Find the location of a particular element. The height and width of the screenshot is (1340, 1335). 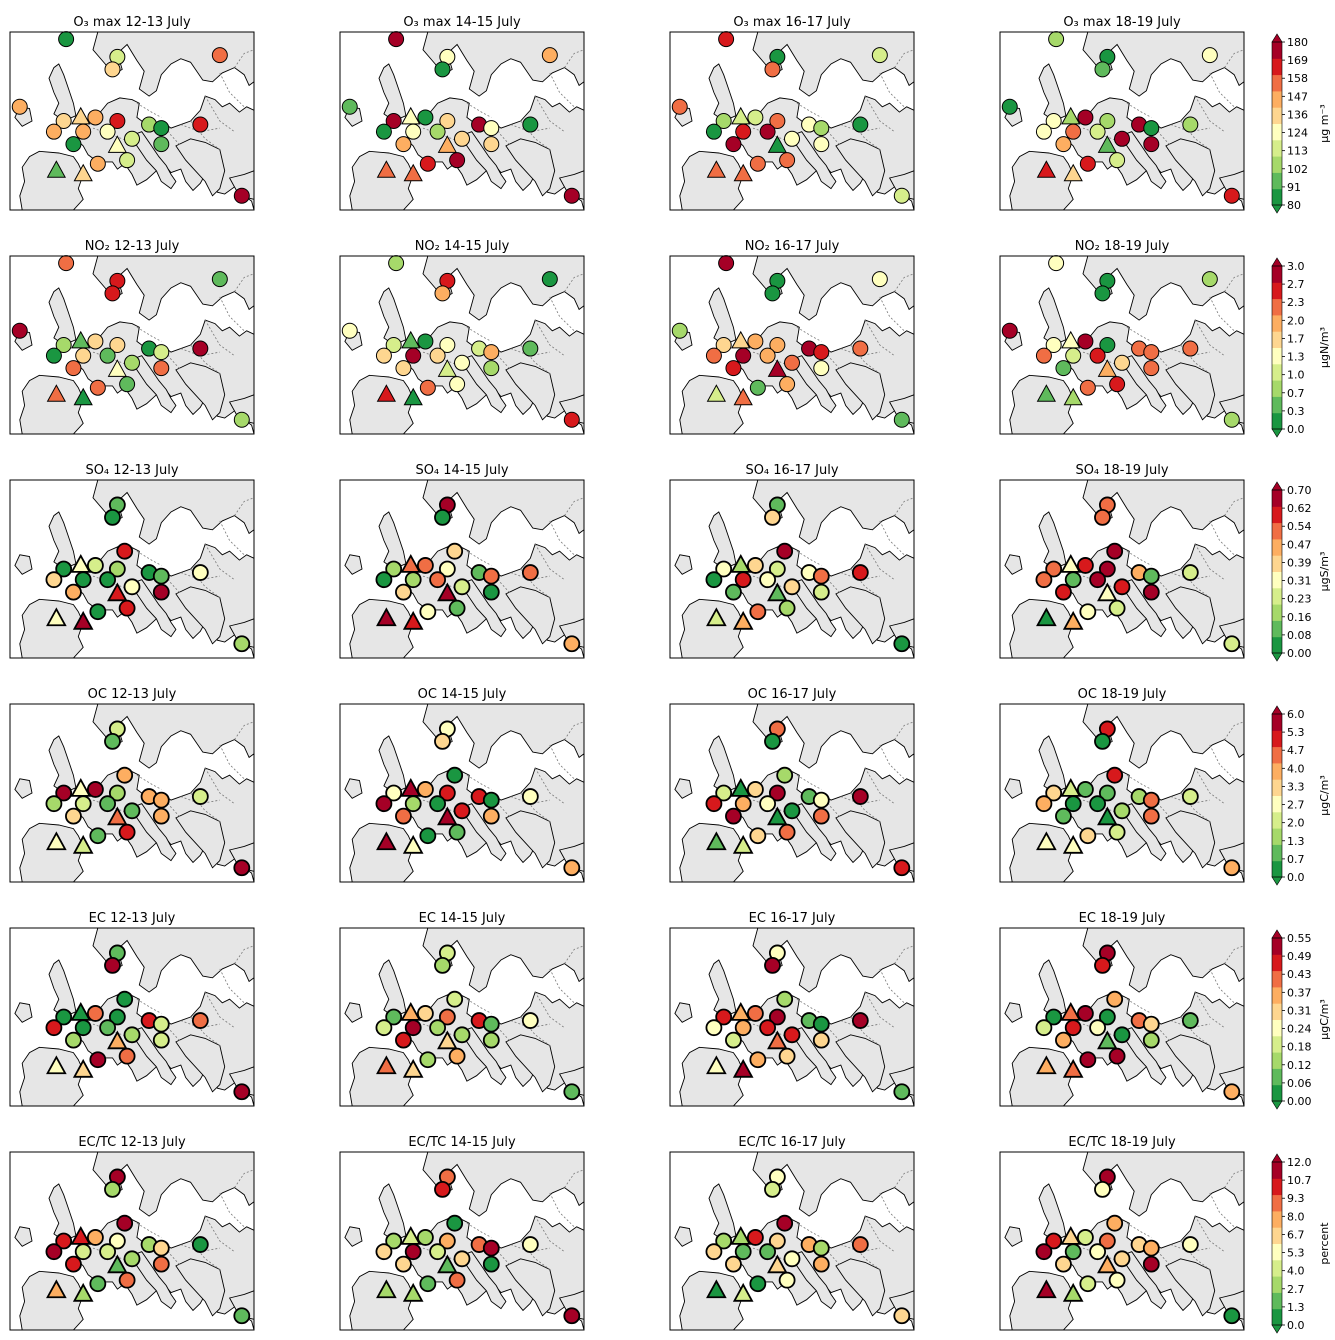

colorbar-frame is located at coordinates (1277, 123).